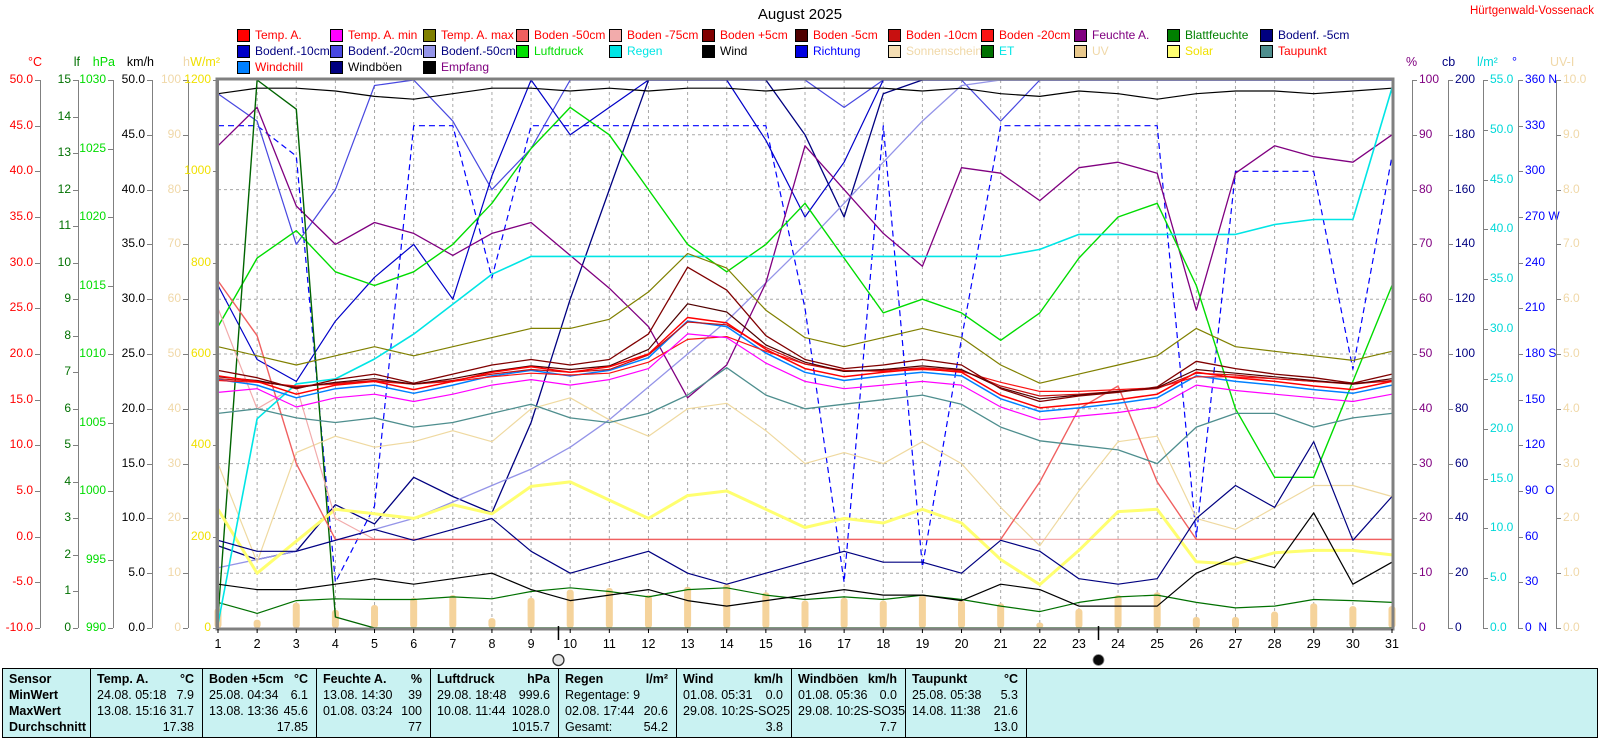 The image size is (1600, 740). What do you see at coordinates (1562, 62) in the screenshot?
I see `axis-unit-uvi: UV-I` at bounding box center [1562, 62].